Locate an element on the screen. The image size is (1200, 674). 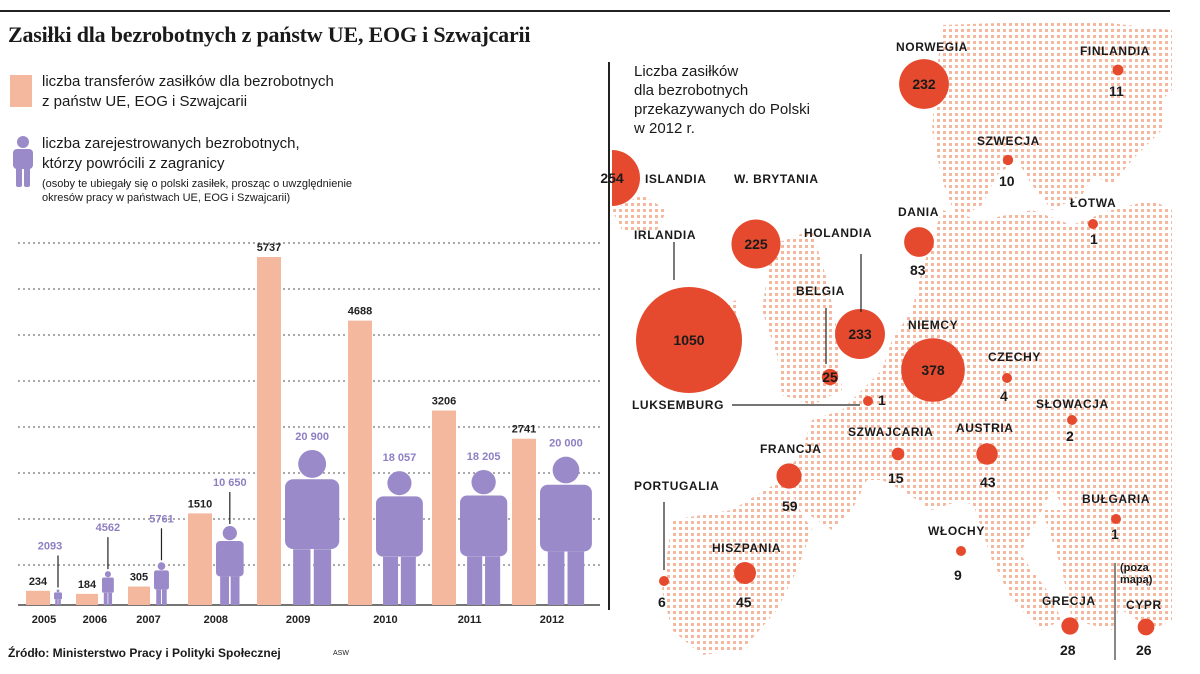
year-tick-label: 2008 is located at coordinates (216, 620).